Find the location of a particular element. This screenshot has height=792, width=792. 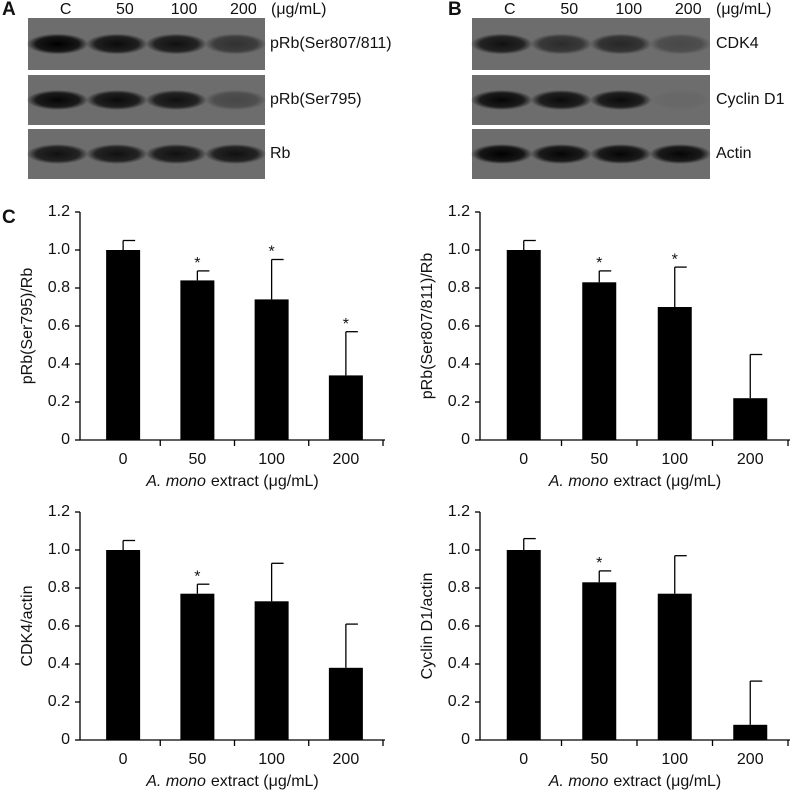

row-label: CDK4 is located at coordinates (737, 43).